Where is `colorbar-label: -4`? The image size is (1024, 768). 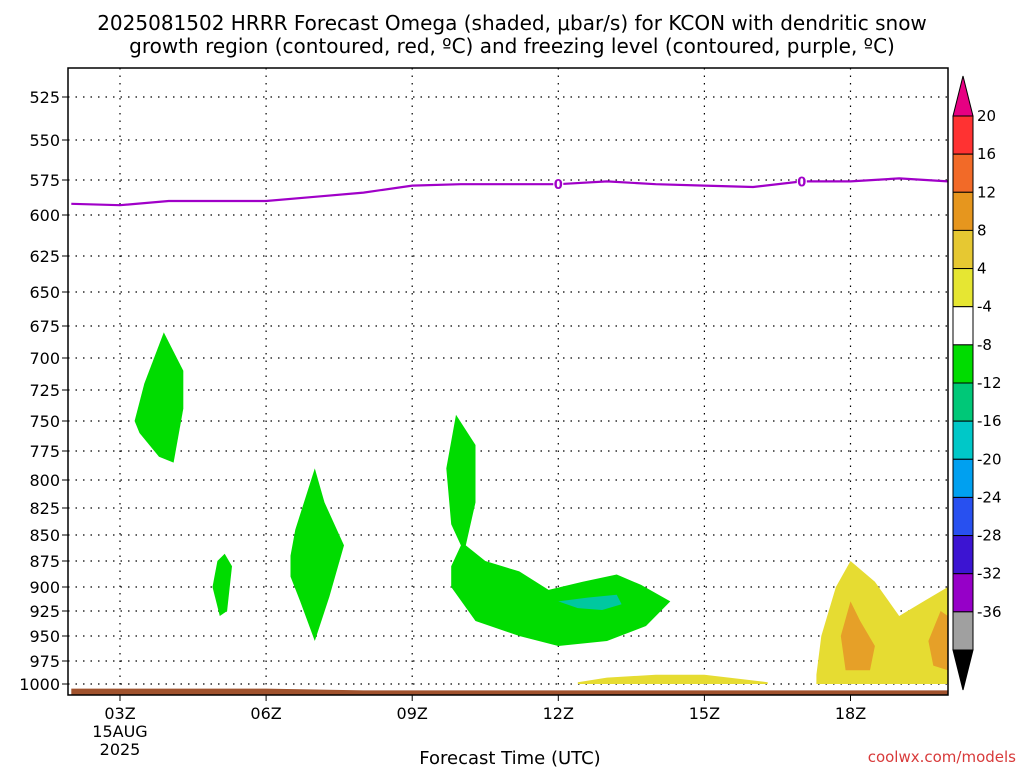
colorbar-label: -4 is located at coordinates (984, 307).